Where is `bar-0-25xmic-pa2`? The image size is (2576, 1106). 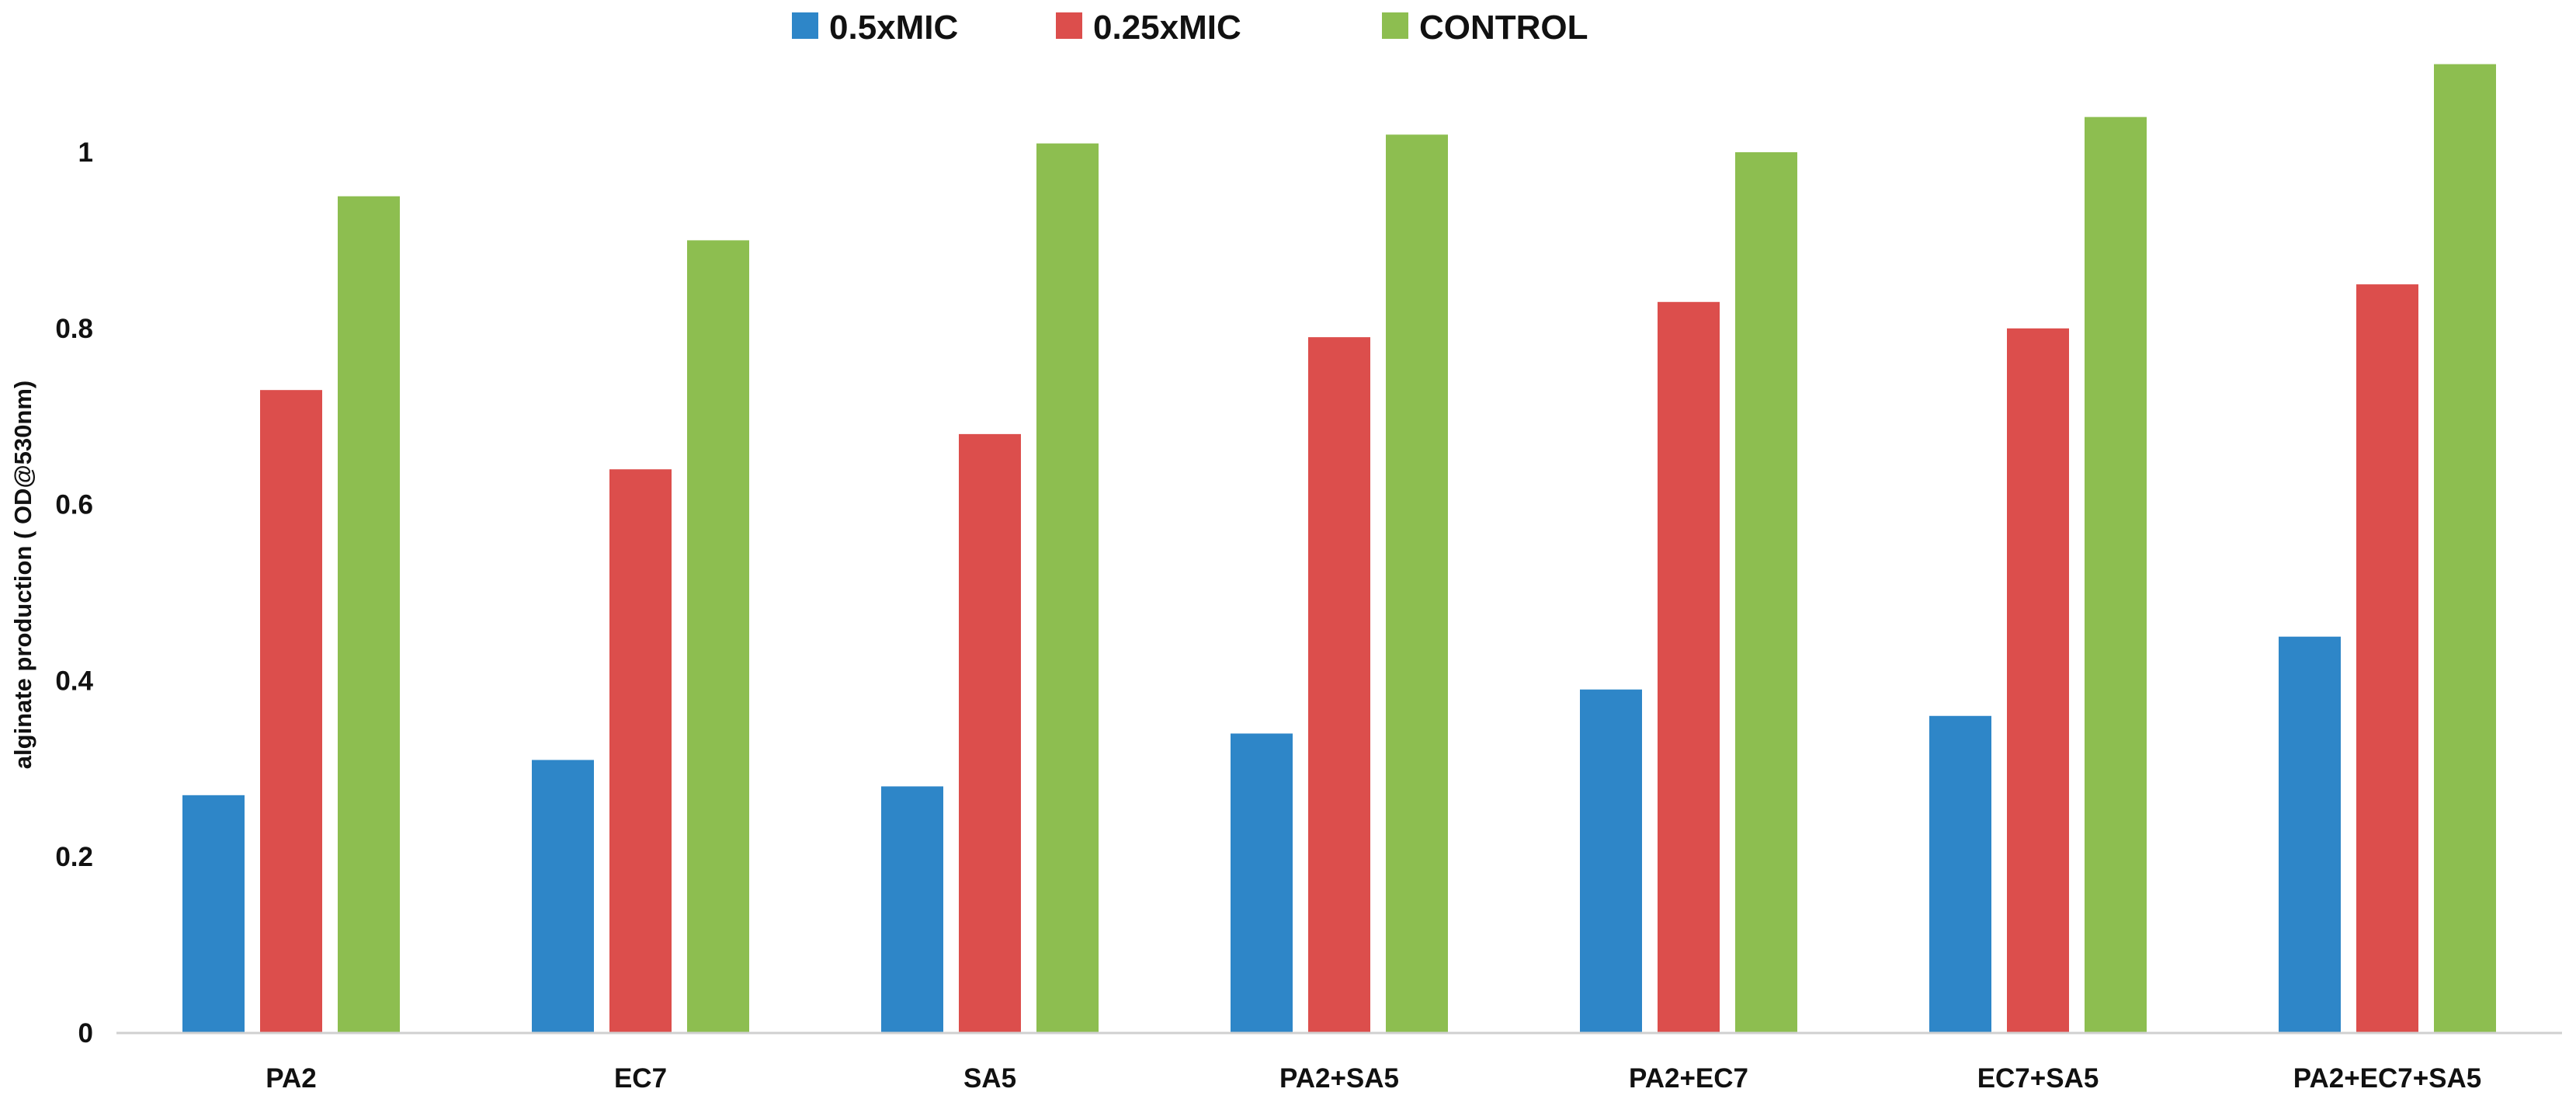
bar-0-25xmic-pa2 is located at coordinates (291, 711).